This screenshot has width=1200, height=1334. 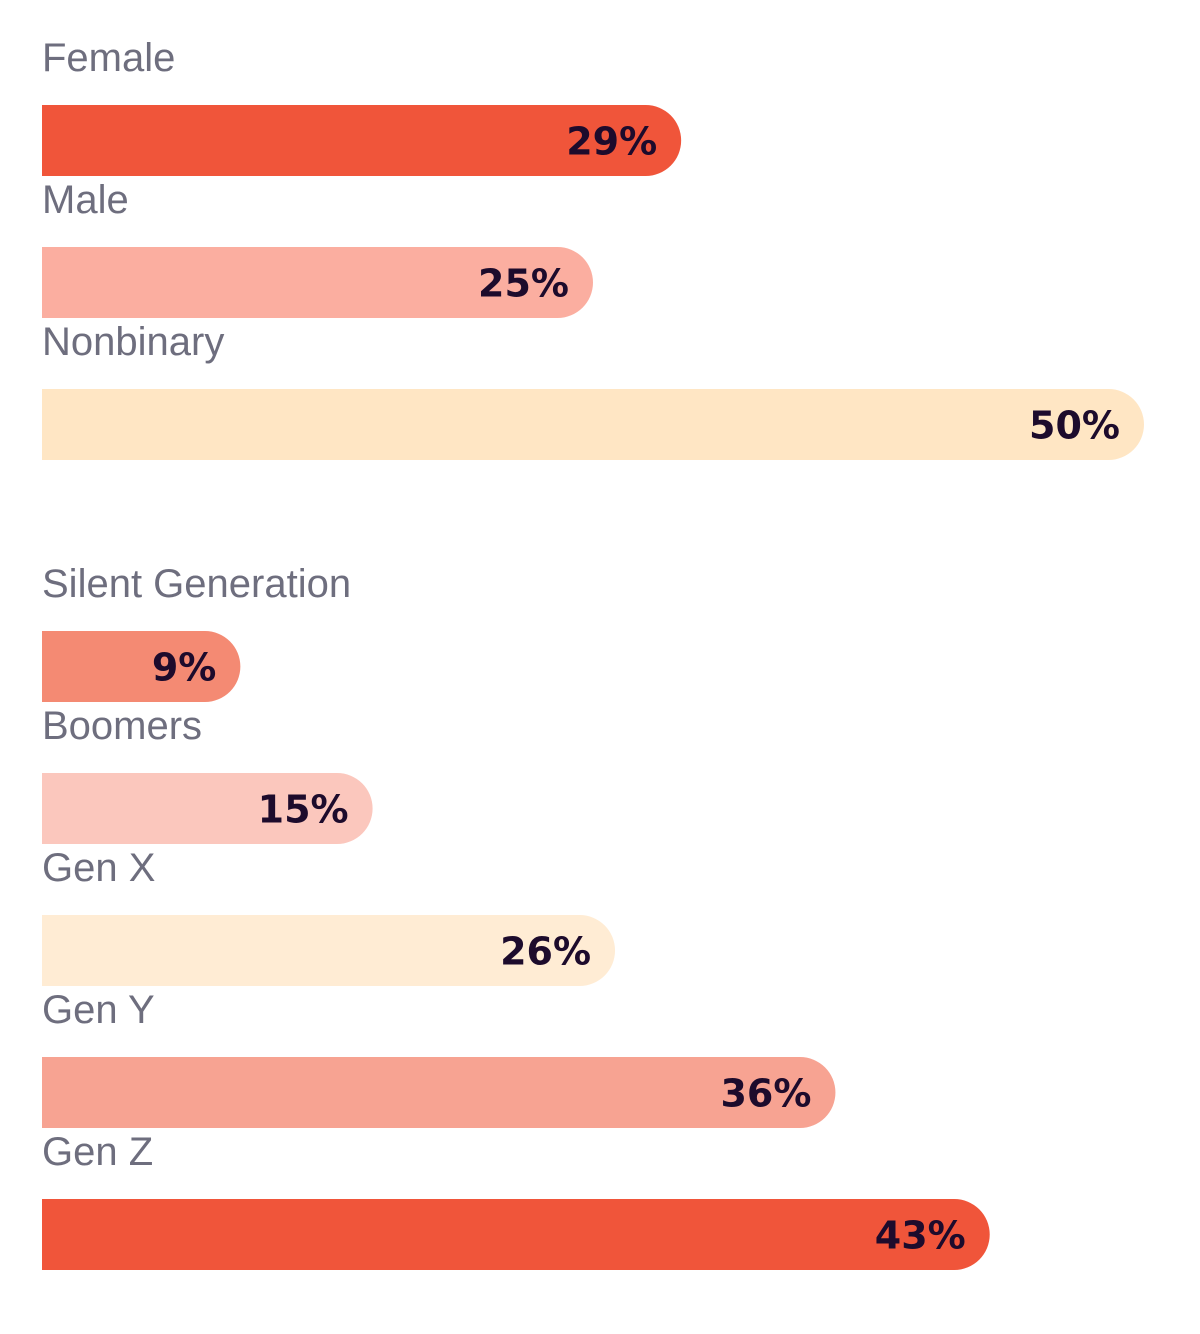 What do you see at coordinates (196, 584) in the screenshot?
I see `category-label: Silent Generation` at bounding box center [196, 584].